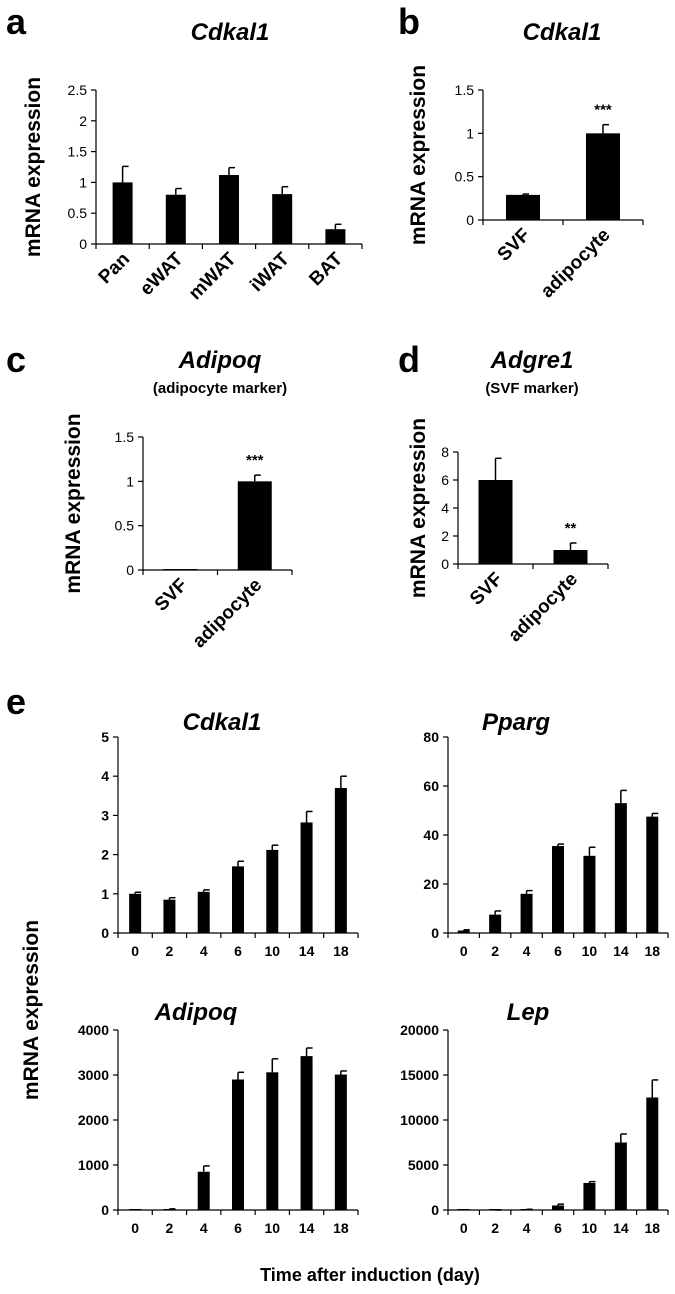  Describe the element at coordinates (125, 526) in the screenshot. I see `chart-c-ytick-label: 0.5` at that location.